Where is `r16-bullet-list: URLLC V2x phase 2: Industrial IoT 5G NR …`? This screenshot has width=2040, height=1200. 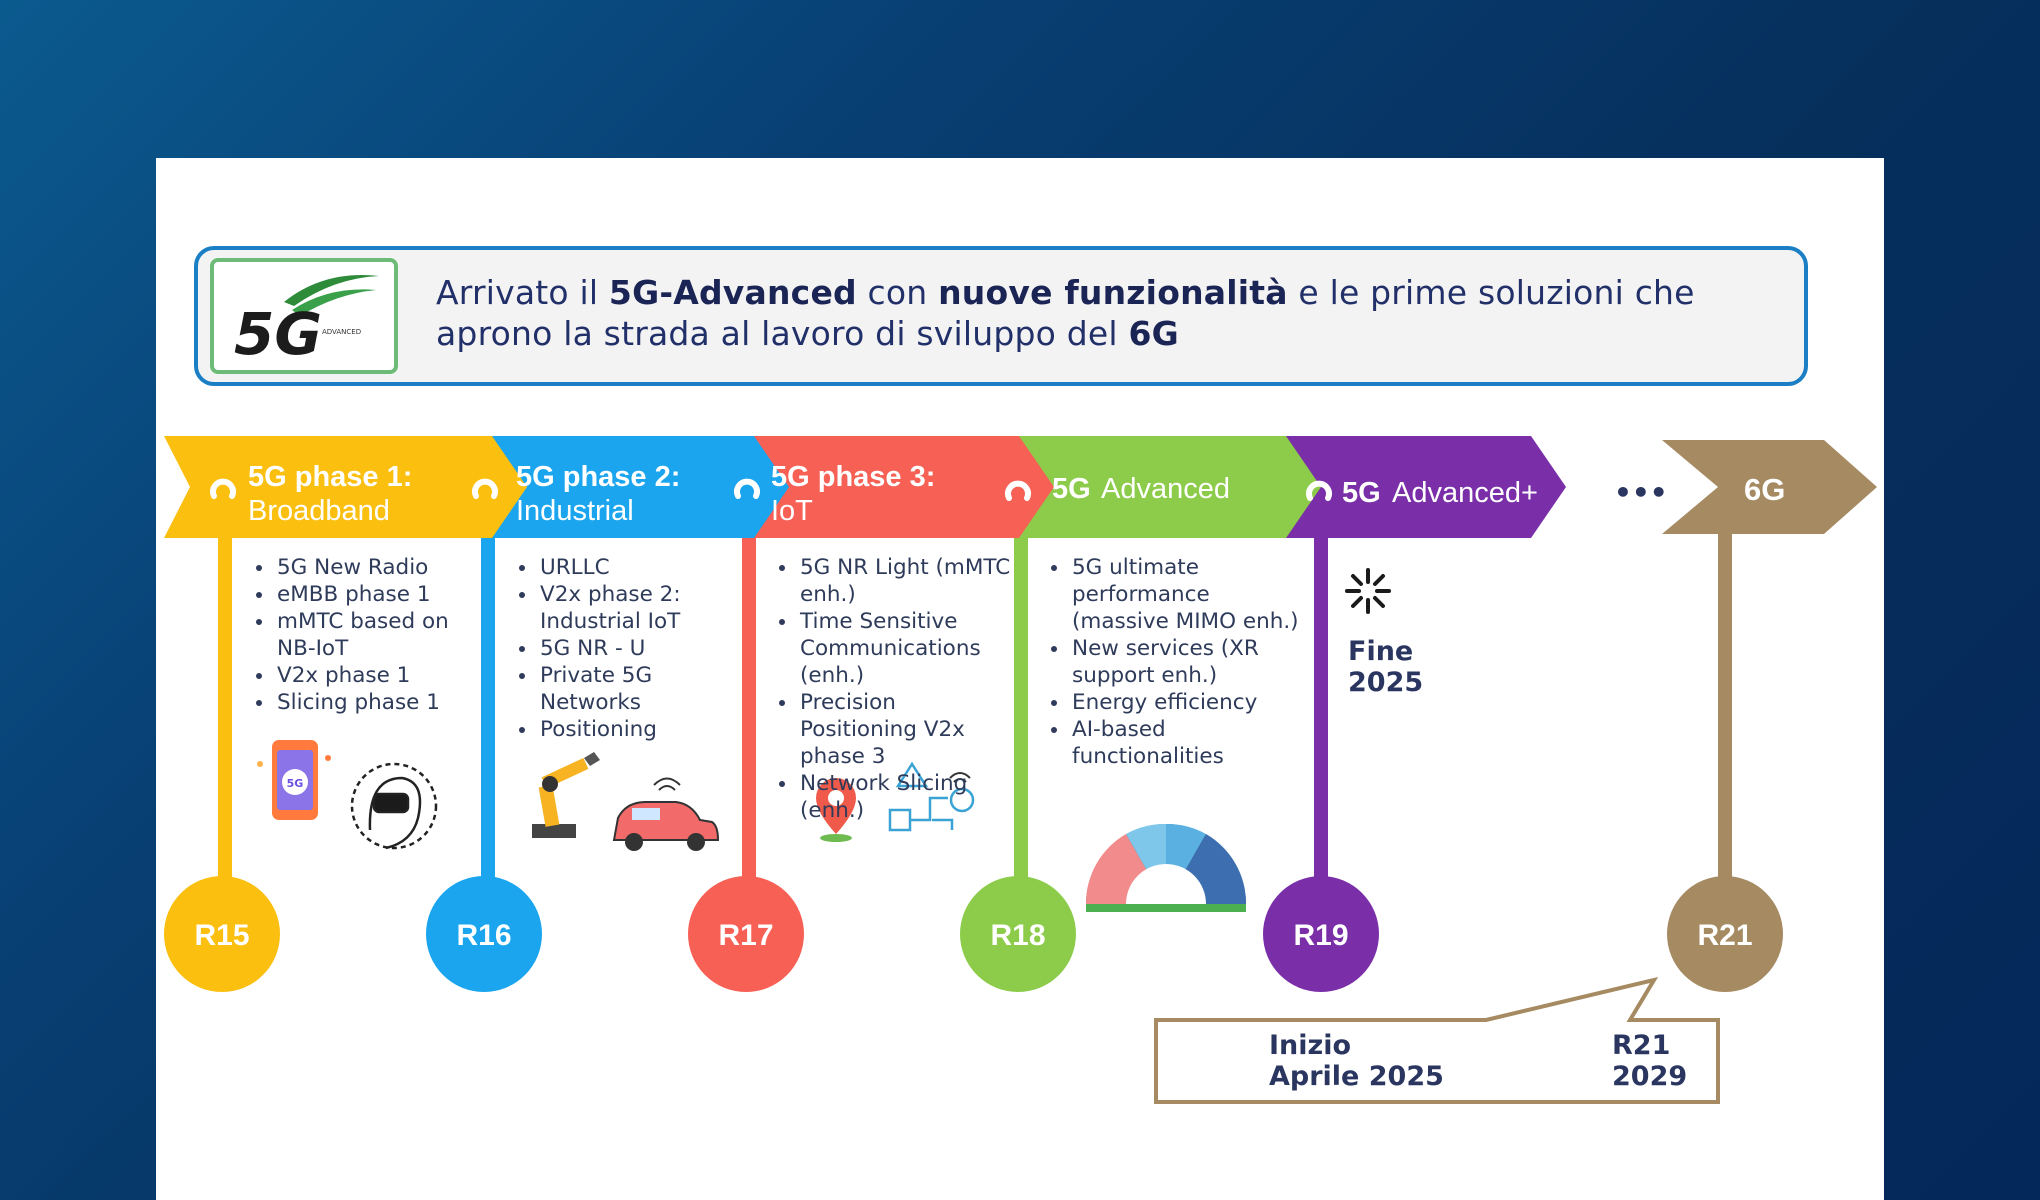
r16-bullet-list: URLLC V2x phase 2: Industrial IoT 5G NR … is located at coordinates (621, 648).